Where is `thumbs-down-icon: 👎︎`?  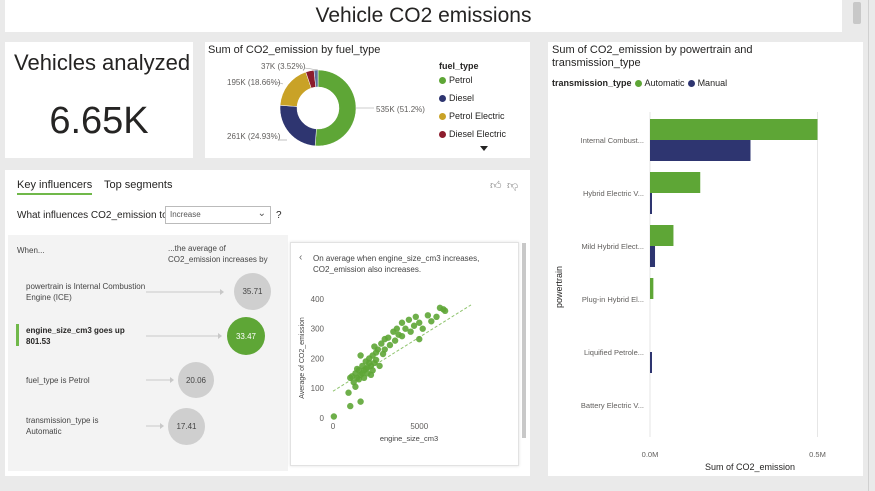 thumbs-down-icon: 👎︎ is located at coordinates (513, 186).